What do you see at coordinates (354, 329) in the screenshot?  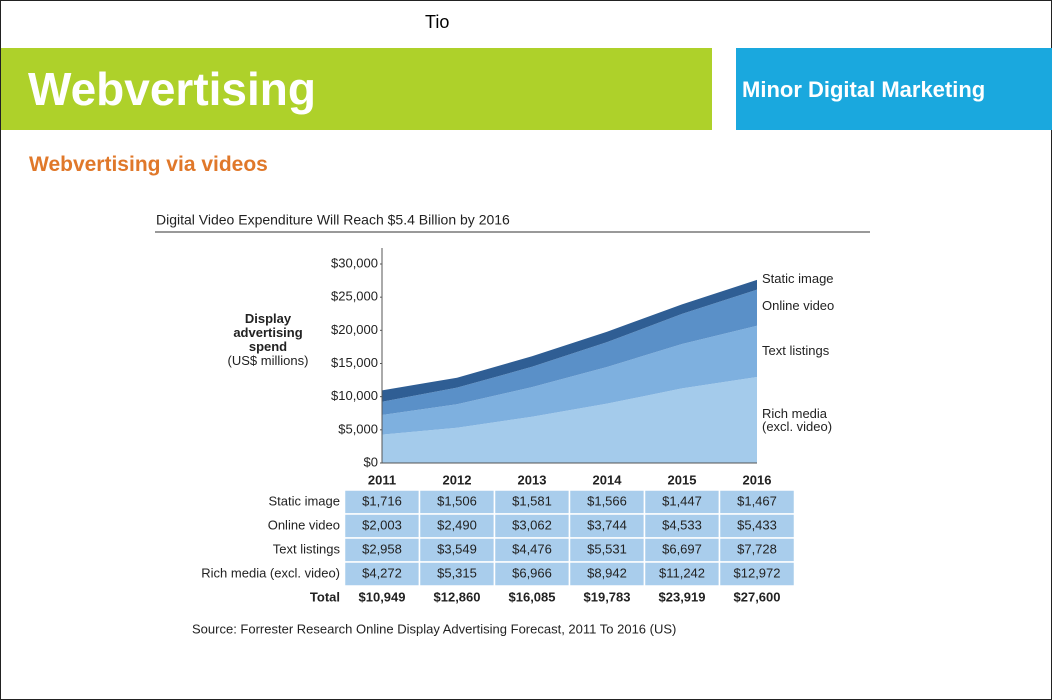 I see `y-tick-label: $20,000` at bounding box center [354, 329].